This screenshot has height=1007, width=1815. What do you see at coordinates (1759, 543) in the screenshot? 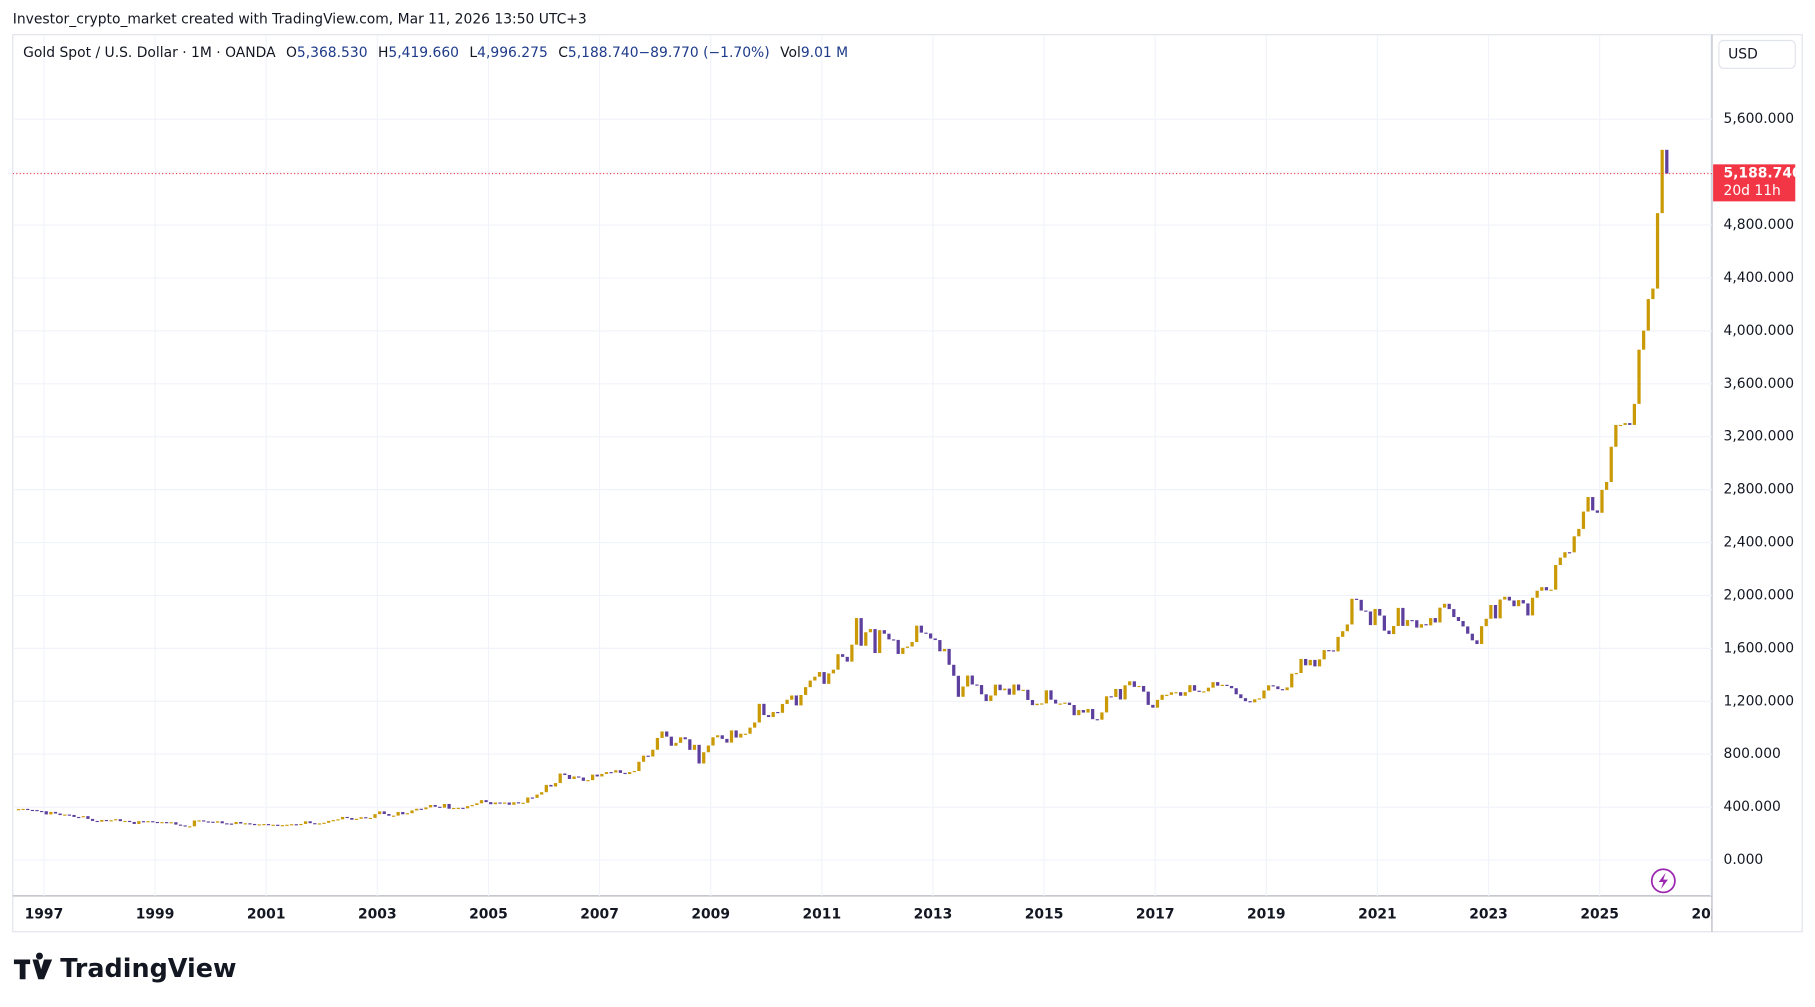
I see `y-tick-label: 2,400.000` at bounding box center [1759, 543].